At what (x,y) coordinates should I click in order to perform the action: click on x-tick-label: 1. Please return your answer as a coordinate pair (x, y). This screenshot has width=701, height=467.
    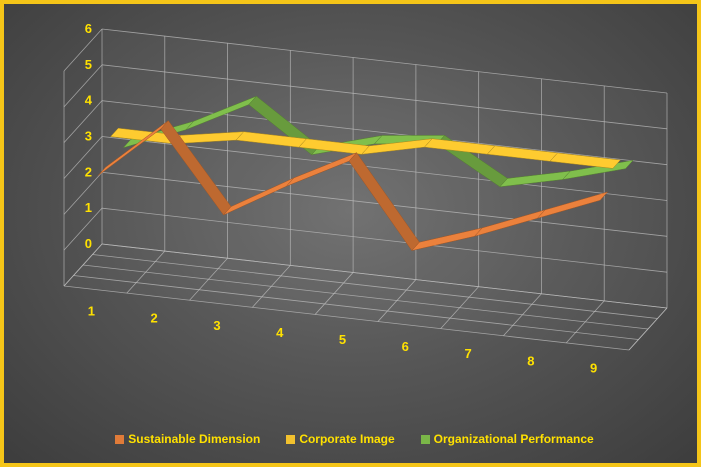
    Looking at the image, I should click on (91, 311).